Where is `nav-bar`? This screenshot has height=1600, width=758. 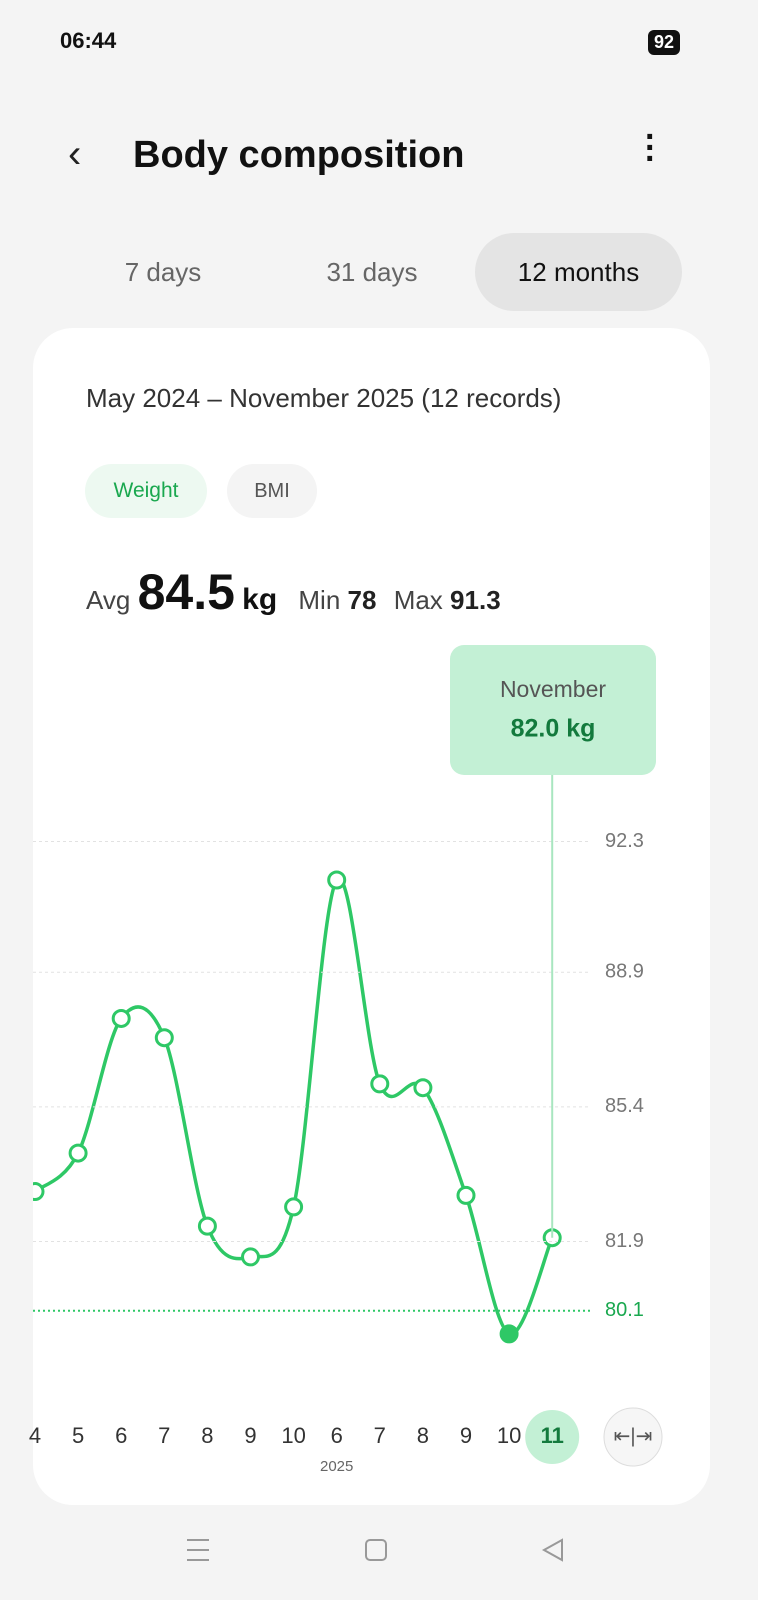
nav-bar is located at coordinates (375, 1550).